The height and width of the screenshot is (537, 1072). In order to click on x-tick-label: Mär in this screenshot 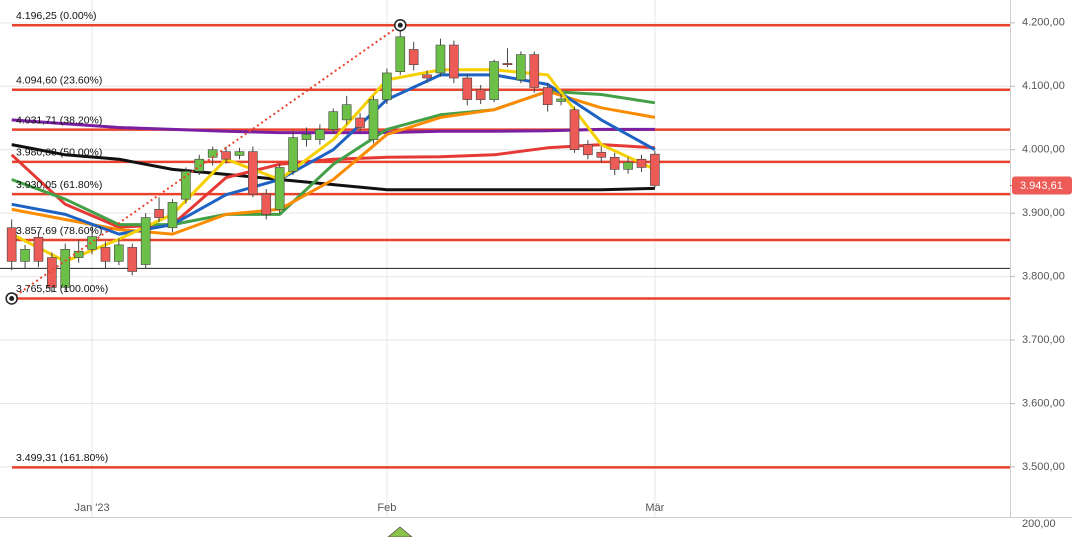, I will do `click(654, 508)`.